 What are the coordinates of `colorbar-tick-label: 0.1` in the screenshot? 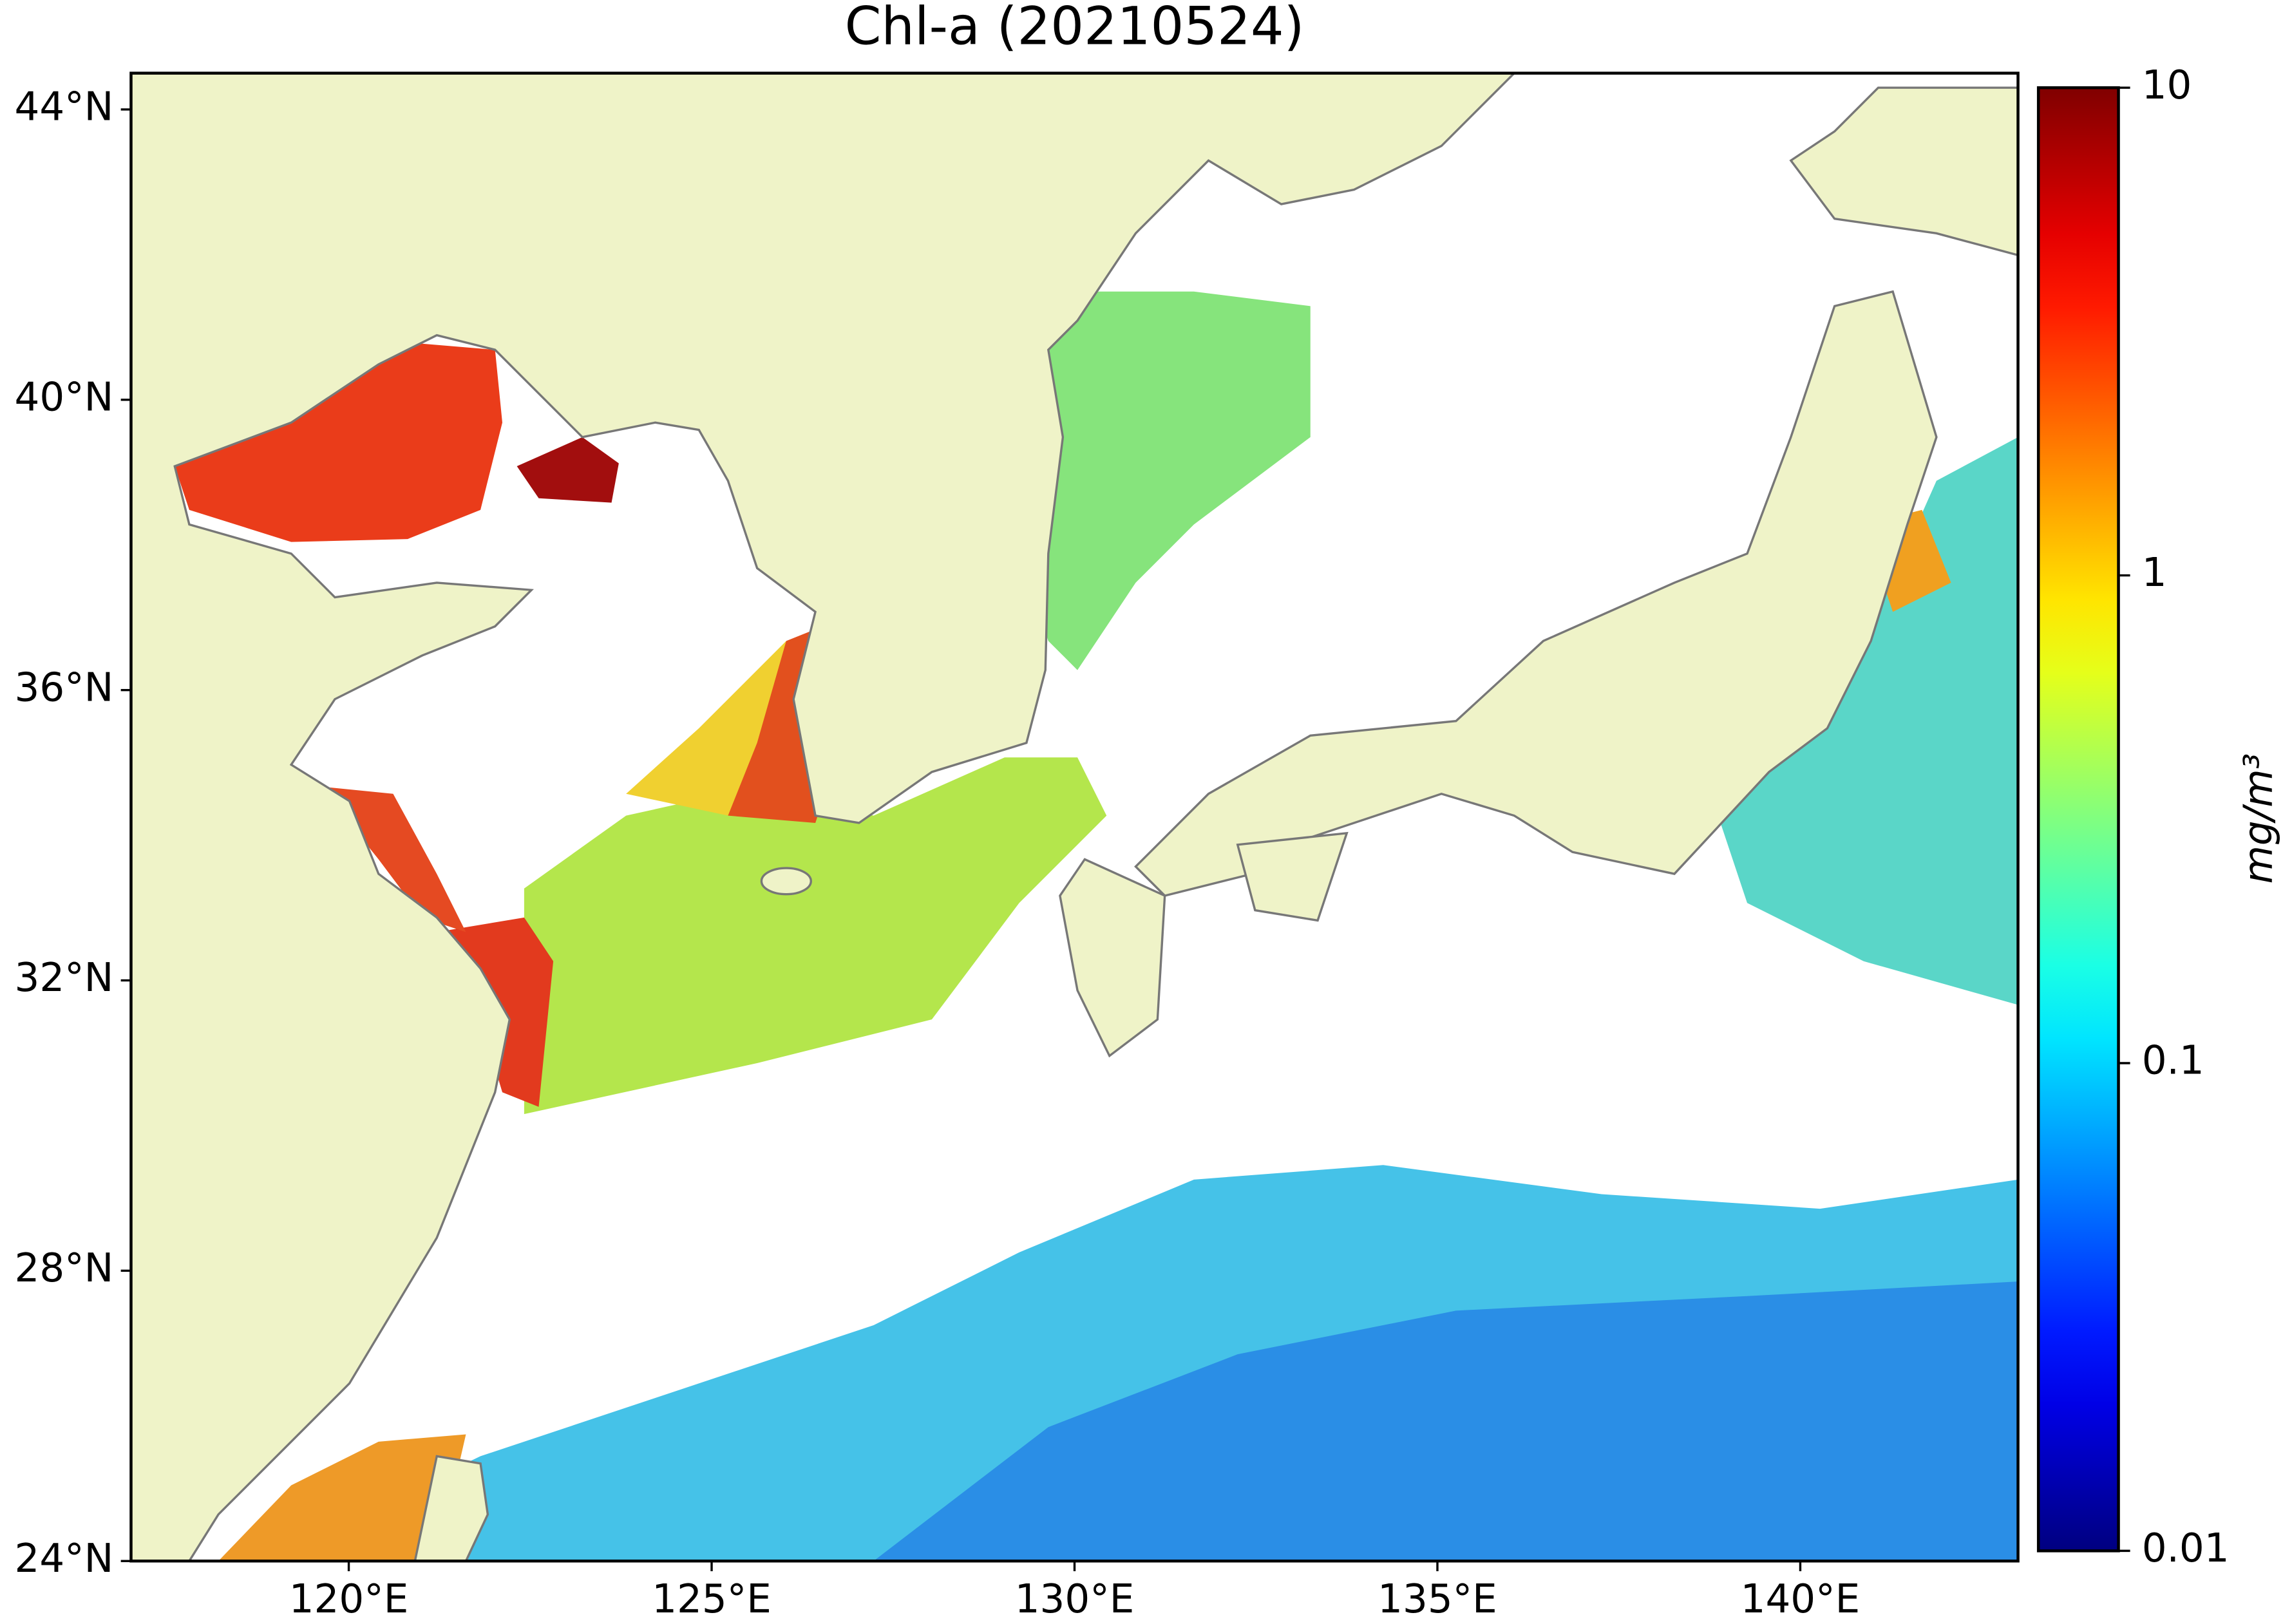 It's located at (2173, 1061).